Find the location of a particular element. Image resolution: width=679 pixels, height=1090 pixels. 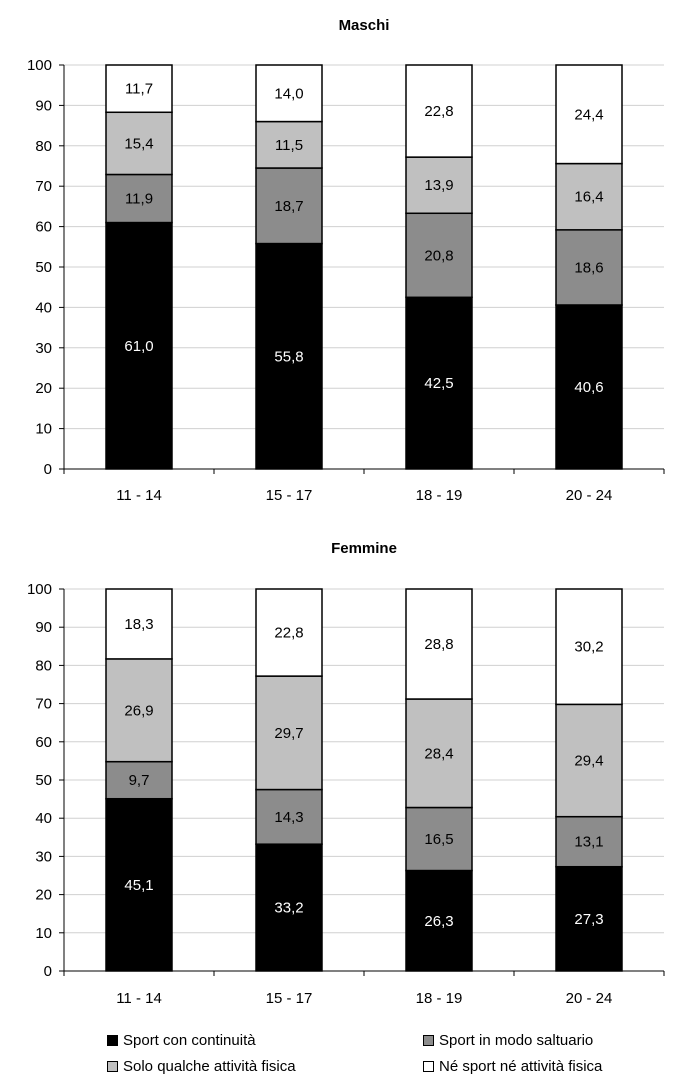

data-label: 28,4 is located at coordinates (438, 753).